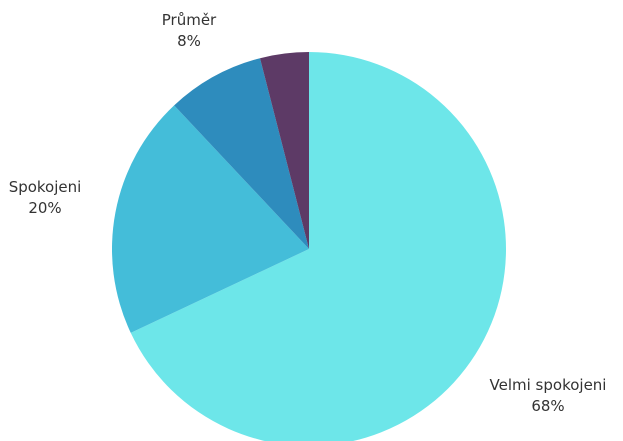 The width and height of the screenshot is (623, 441). What do you see at coordinates (548, 385) in the screenshot?
I see `slice-category-label: Velmi spokojeni` at bounding box center [548, 385].